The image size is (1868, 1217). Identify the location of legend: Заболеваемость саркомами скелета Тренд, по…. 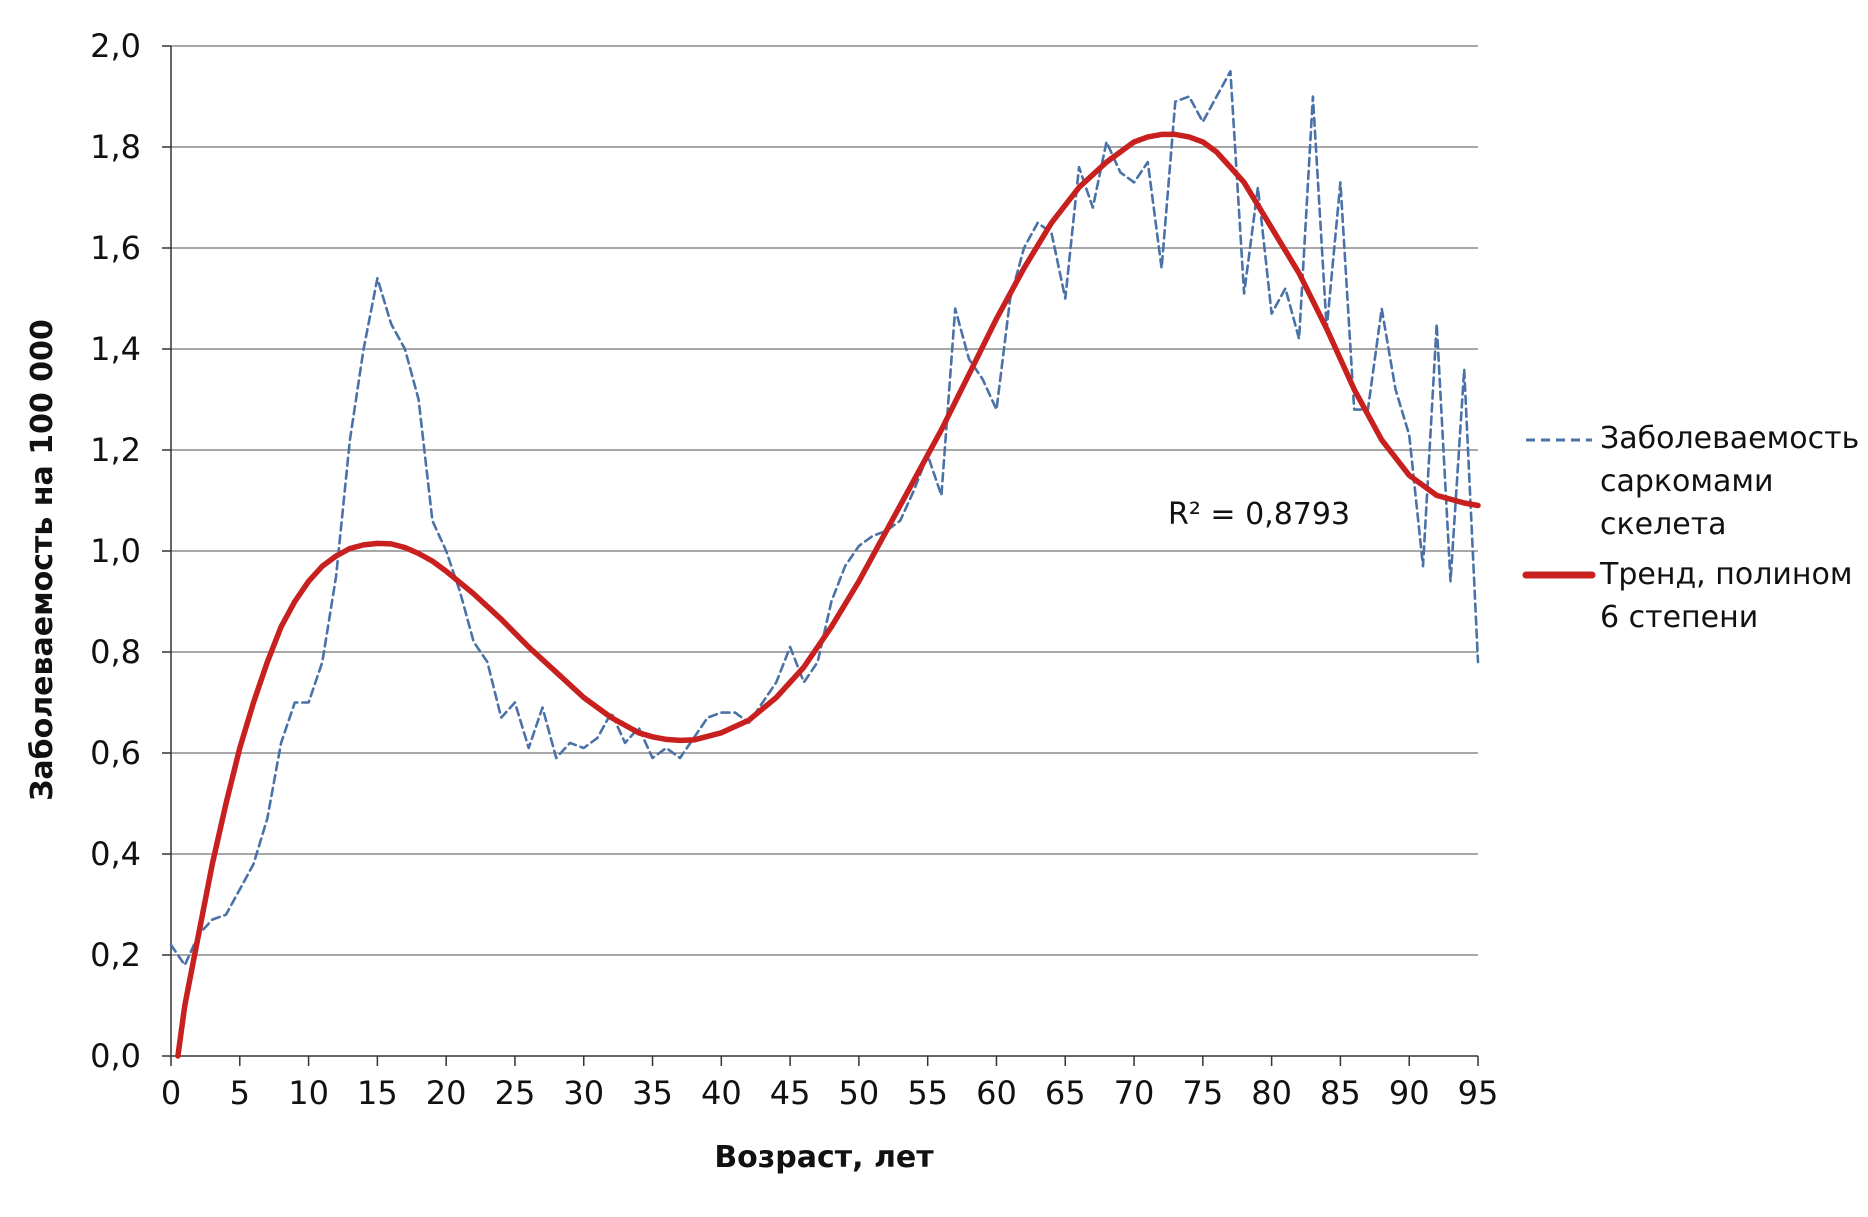
(1690, 528).